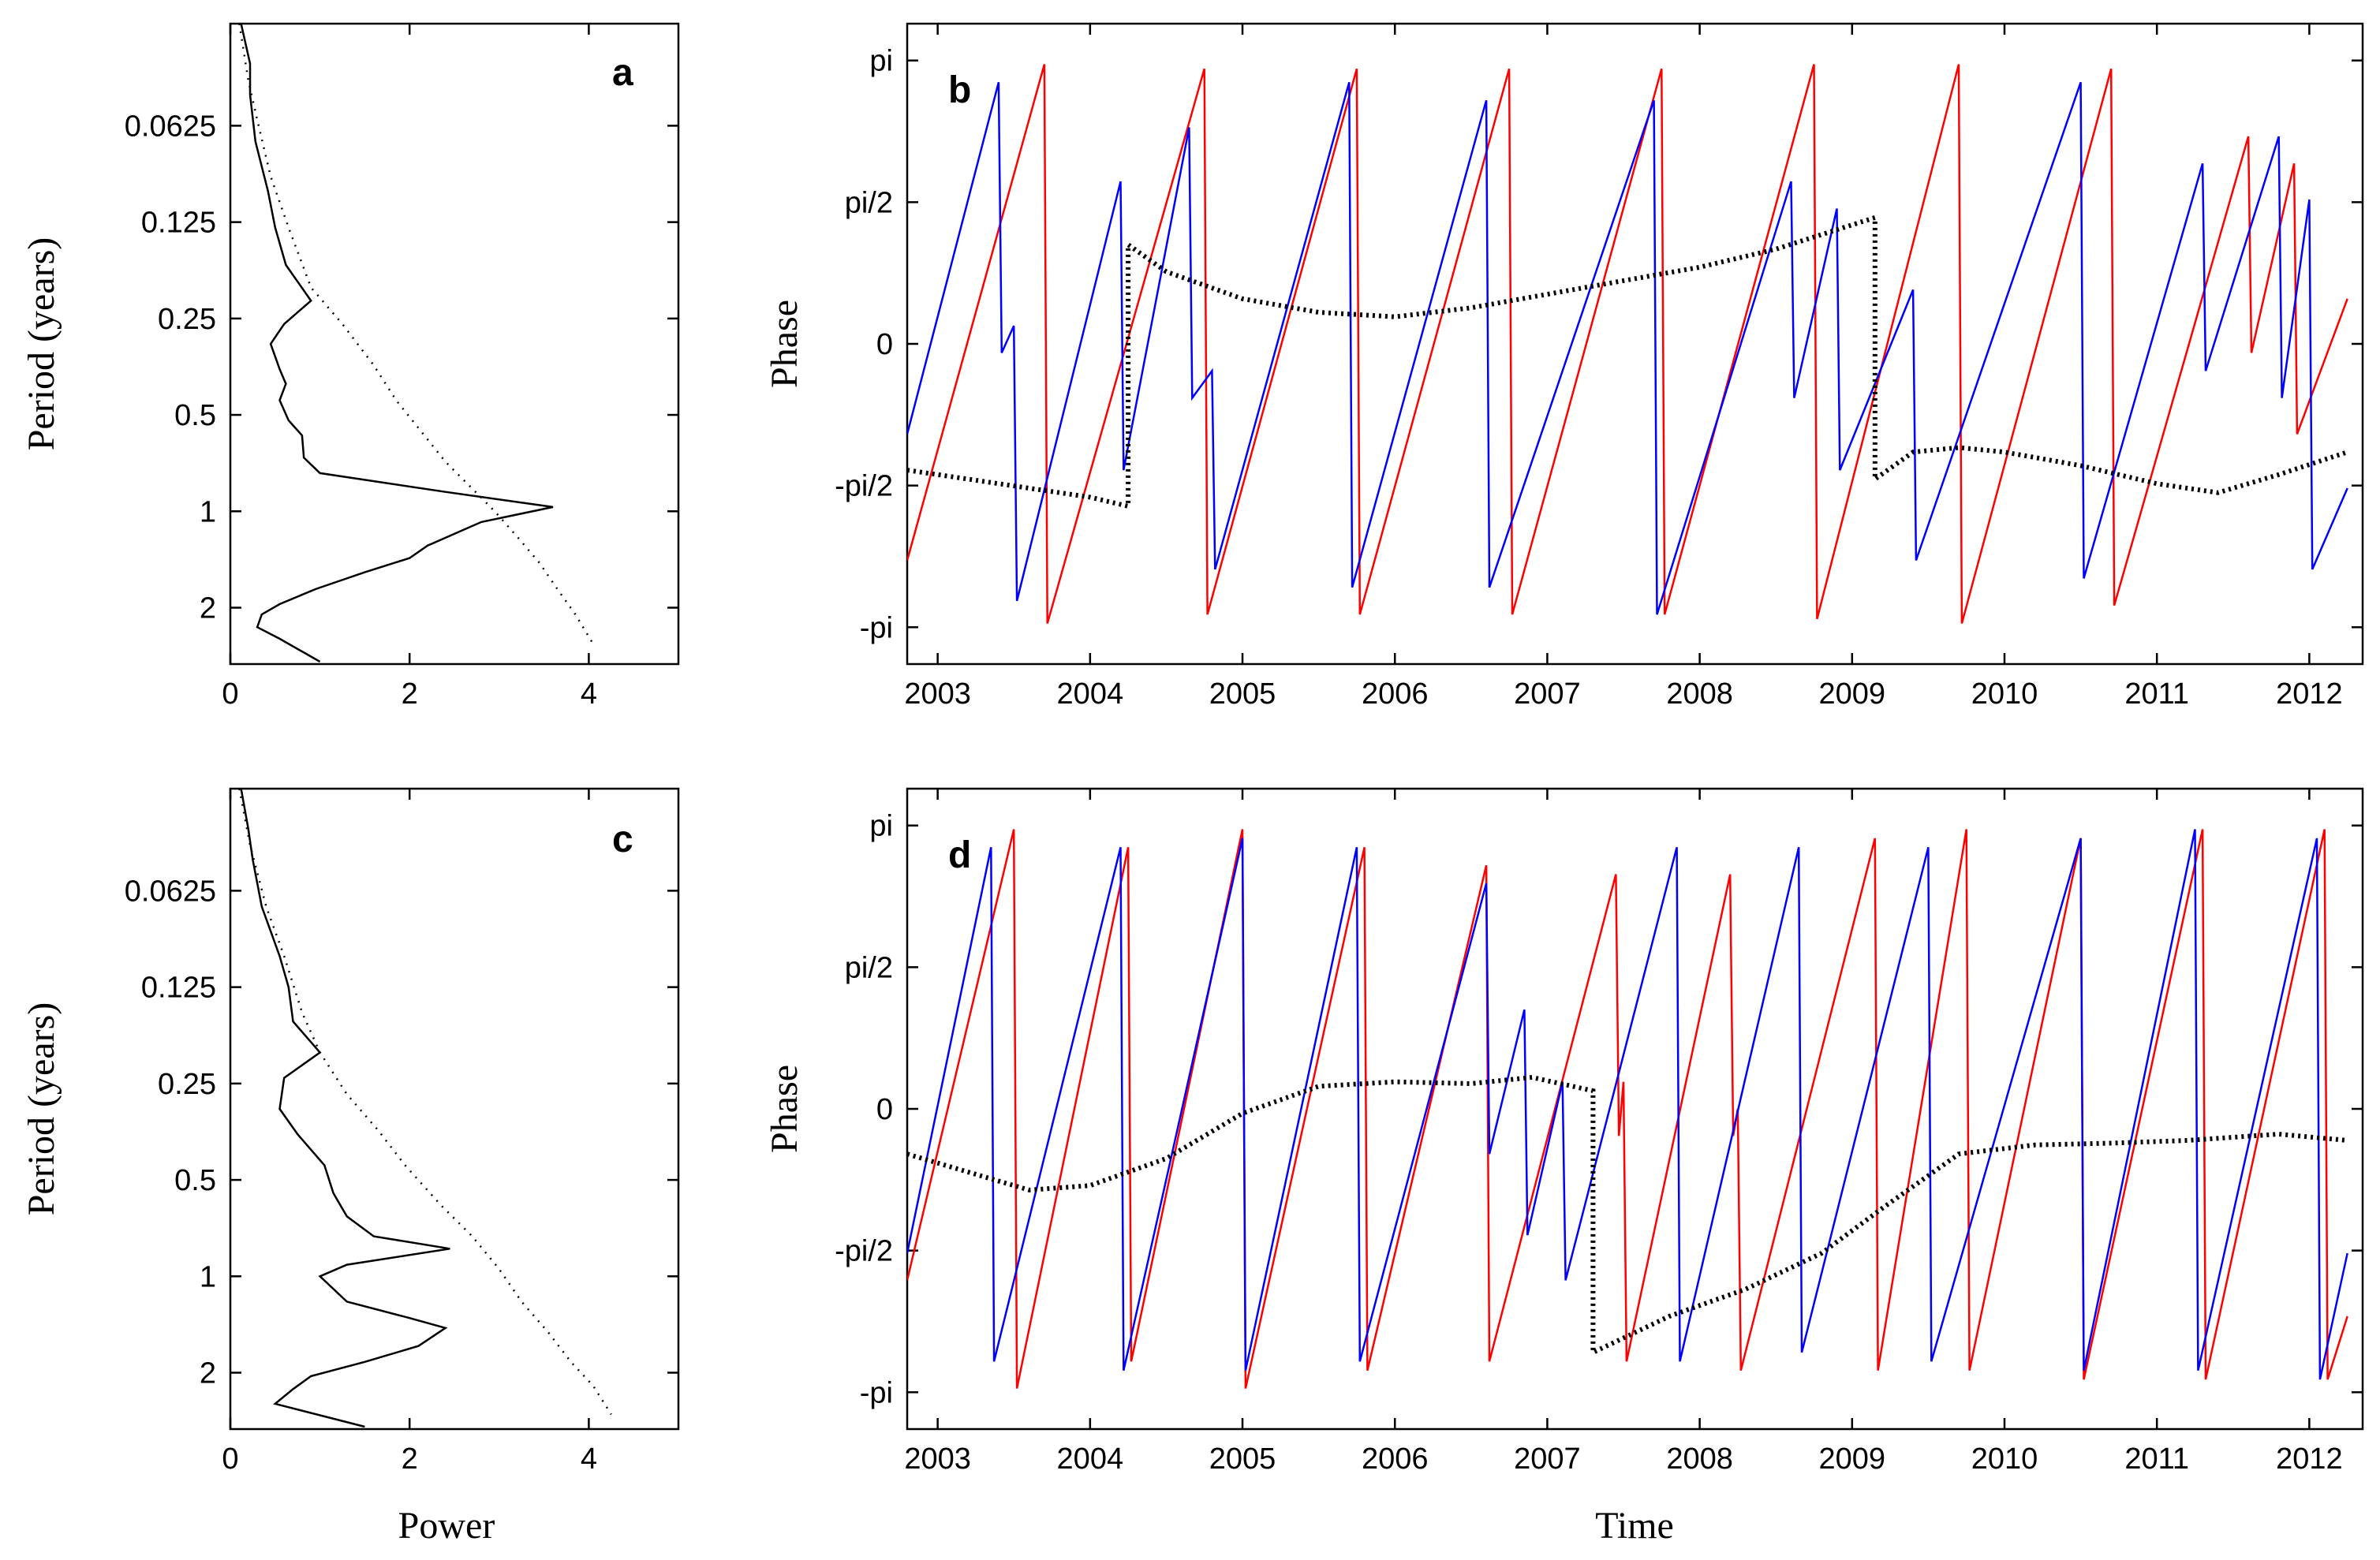 This screenshot has height=1560, width=2380. Describe the element at coordinates (784, 344) in the screenshot. I see `phase-axis-title-b: Phase` at that location.